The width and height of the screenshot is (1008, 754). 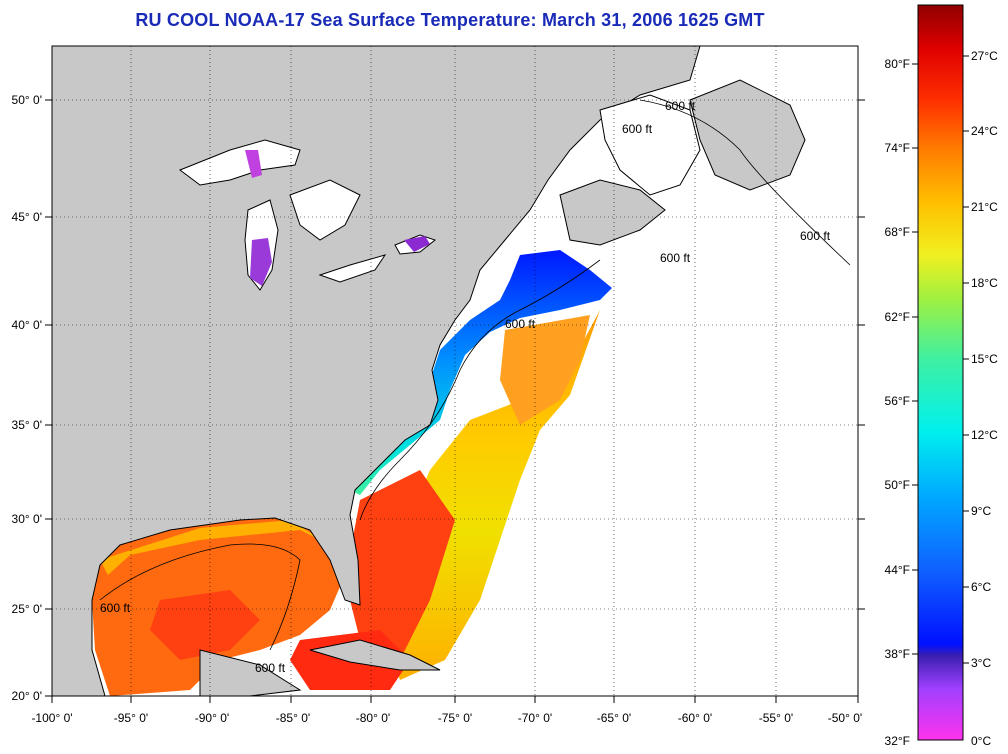 I want to click on gulf-of-st-lawrence, so click(x=650, y=145).